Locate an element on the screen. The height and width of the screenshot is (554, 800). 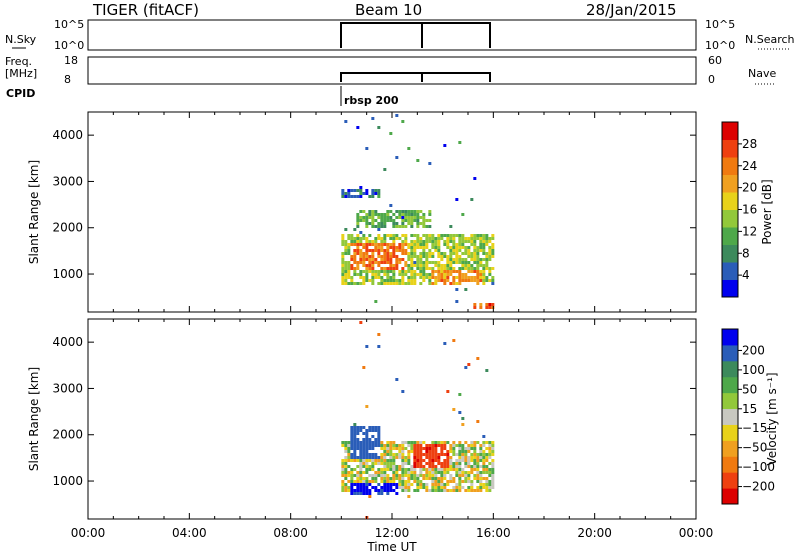
date-title: 28/Jan/2015 is located at coordinates (631, 10).